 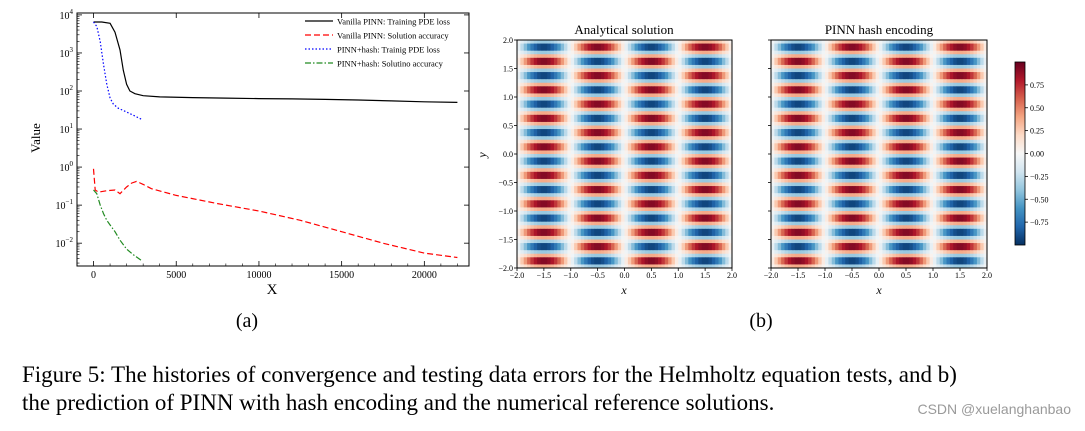 I want to click on legend-label-3: PINN+hash: Trainig PDE loss, so click(x=388, y=50).